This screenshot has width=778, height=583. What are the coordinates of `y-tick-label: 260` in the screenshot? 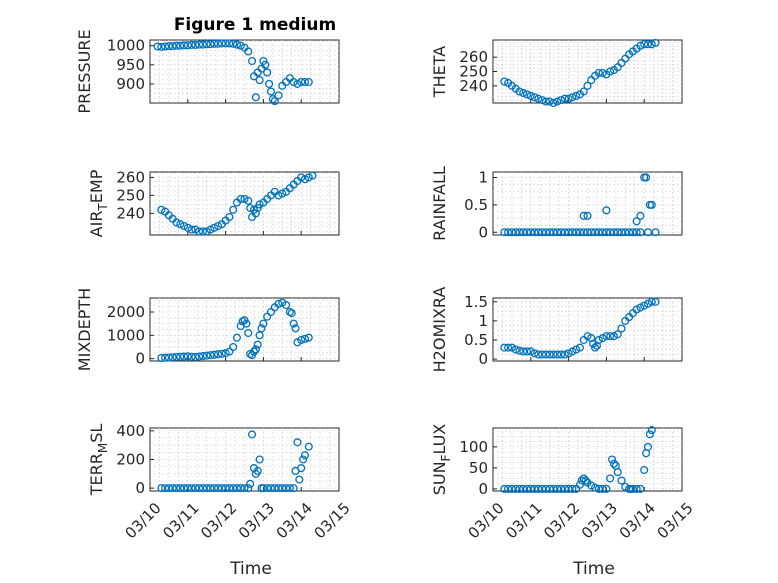 It's located at (473, 57).